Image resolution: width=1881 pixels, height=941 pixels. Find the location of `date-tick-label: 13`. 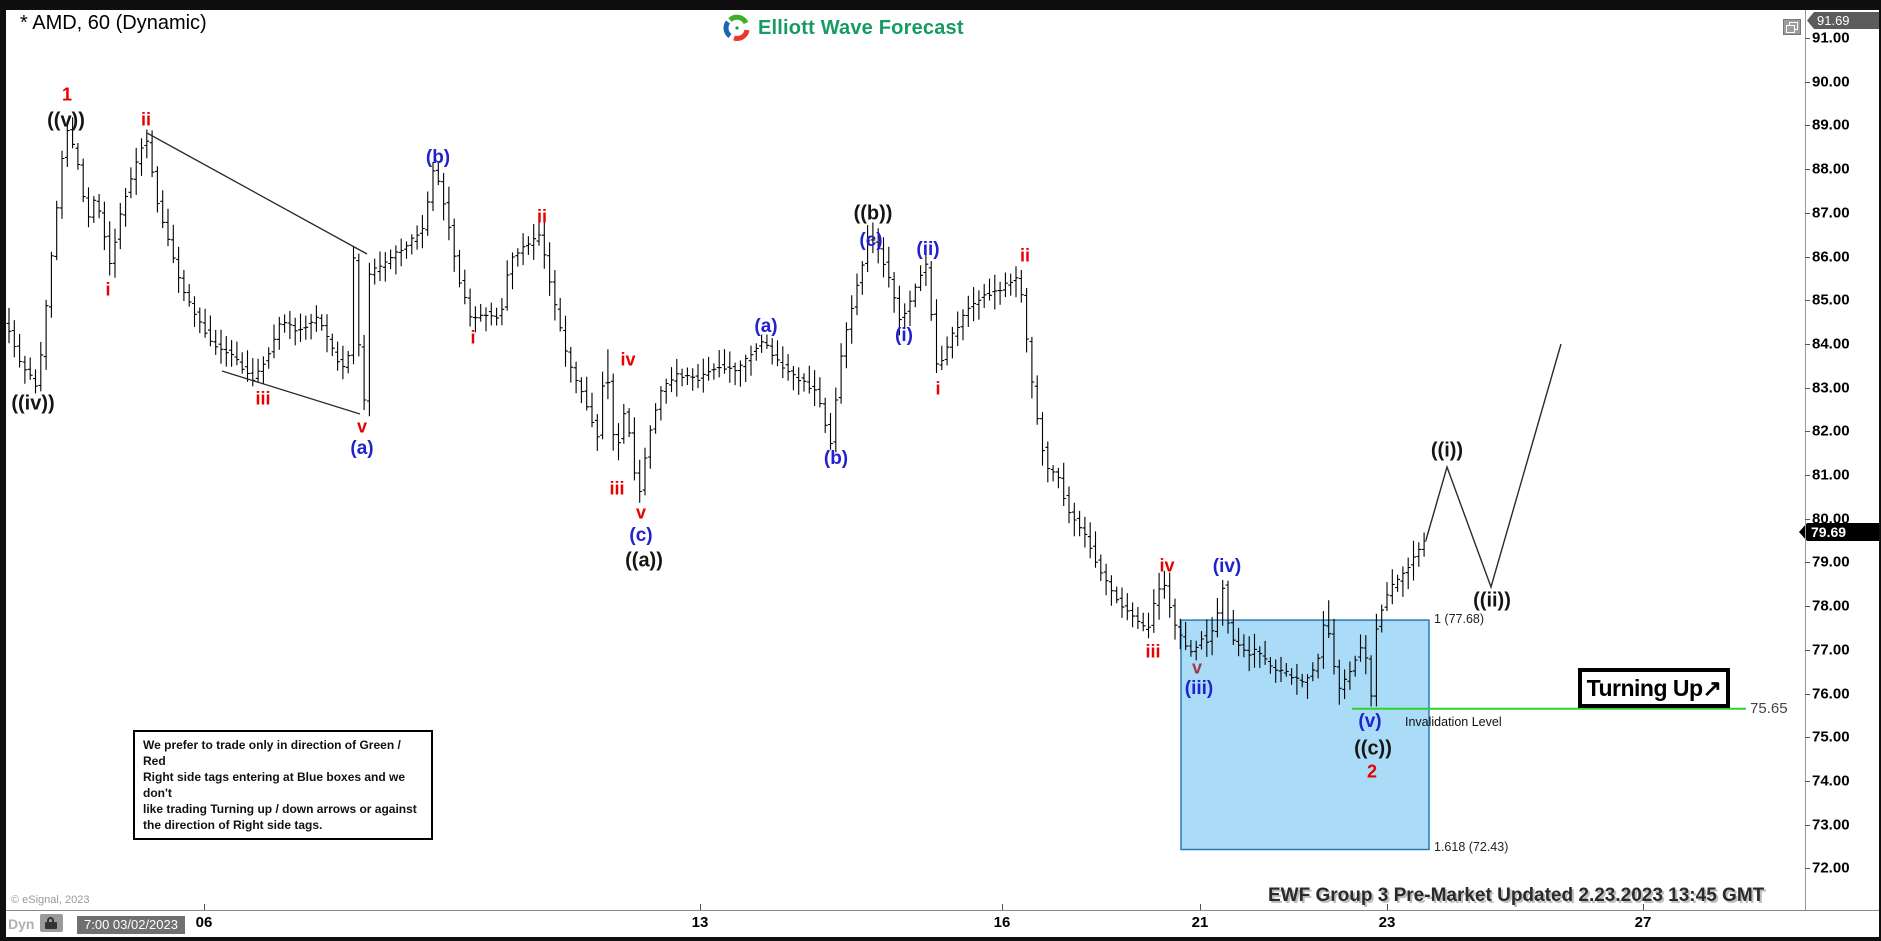

date-tick-label: 13 is located at coordinates (700, 922).